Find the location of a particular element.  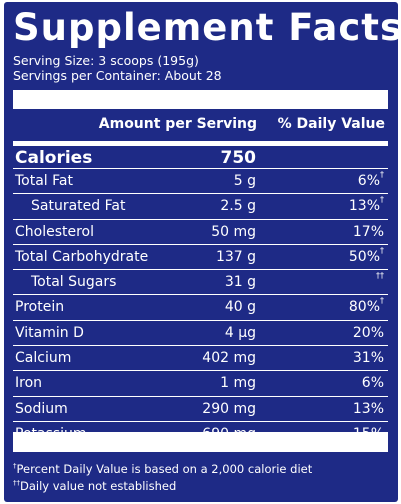

nutrient-amount: 402 mg is located at coordinates (229, 358).